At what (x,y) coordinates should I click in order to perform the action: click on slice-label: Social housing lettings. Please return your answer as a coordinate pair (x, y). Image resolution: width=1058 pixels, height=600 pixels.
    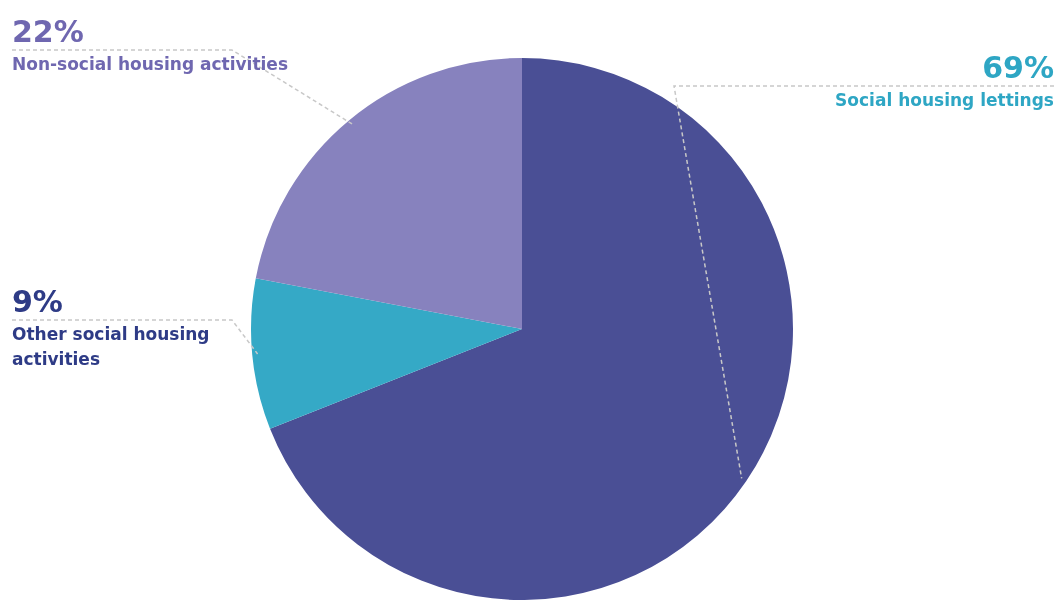
    Looking at the image, I should click on (944, 100).